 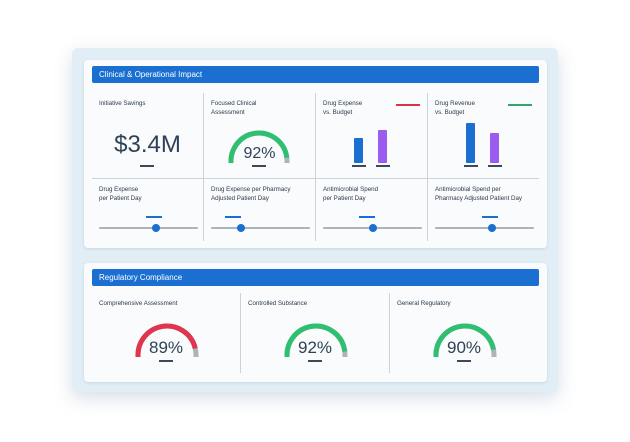 I want to click on general-regulatory-gauge, so click(x=465, y=340).